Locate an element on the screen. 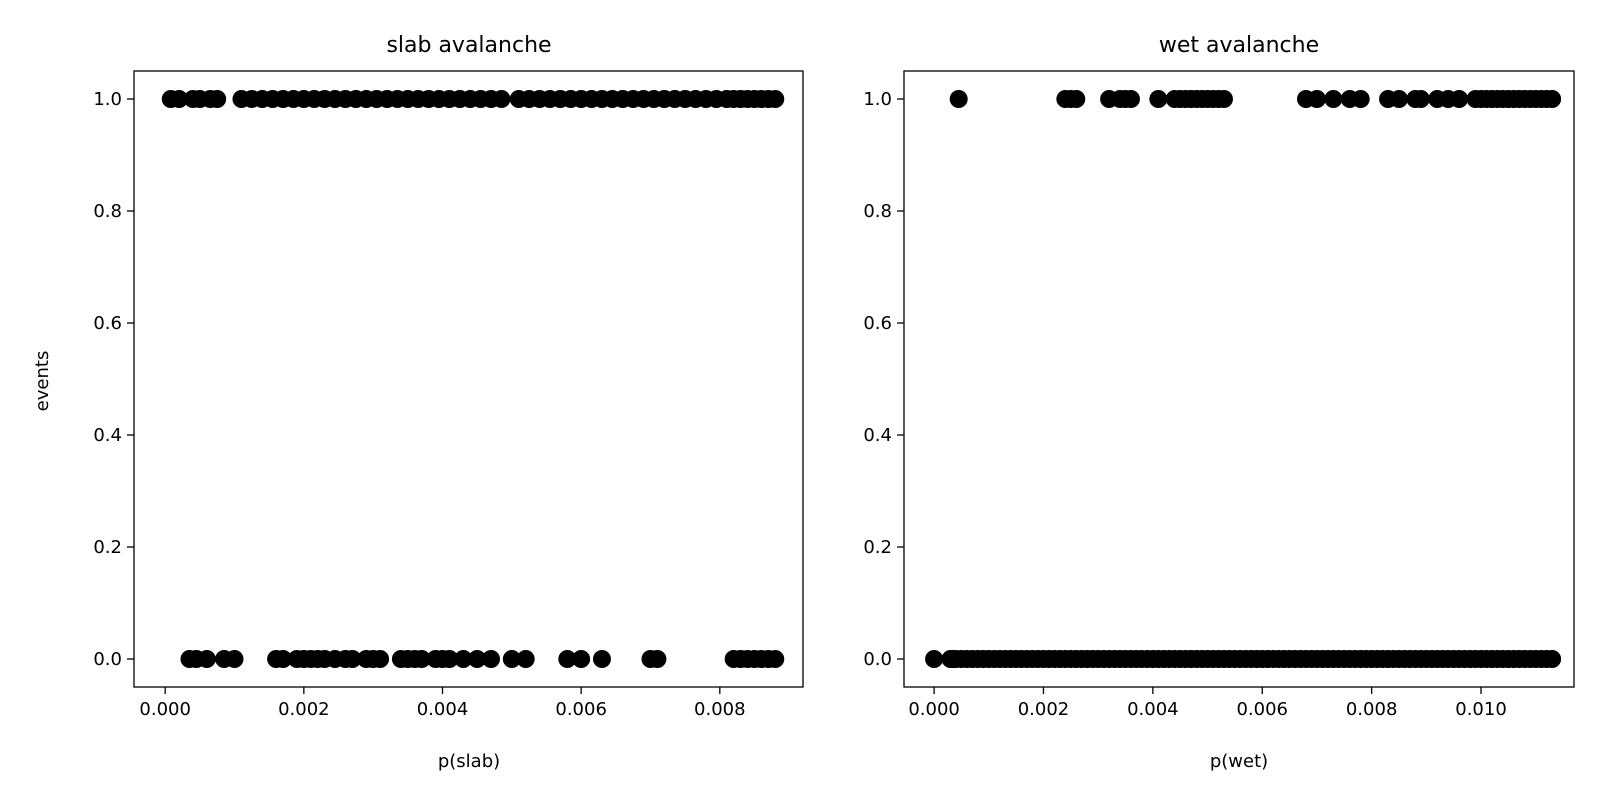 The height and width of the screenshot is (800, 1600). wet-y-tick-label: 0.8 is located at coordinates (877, 211).